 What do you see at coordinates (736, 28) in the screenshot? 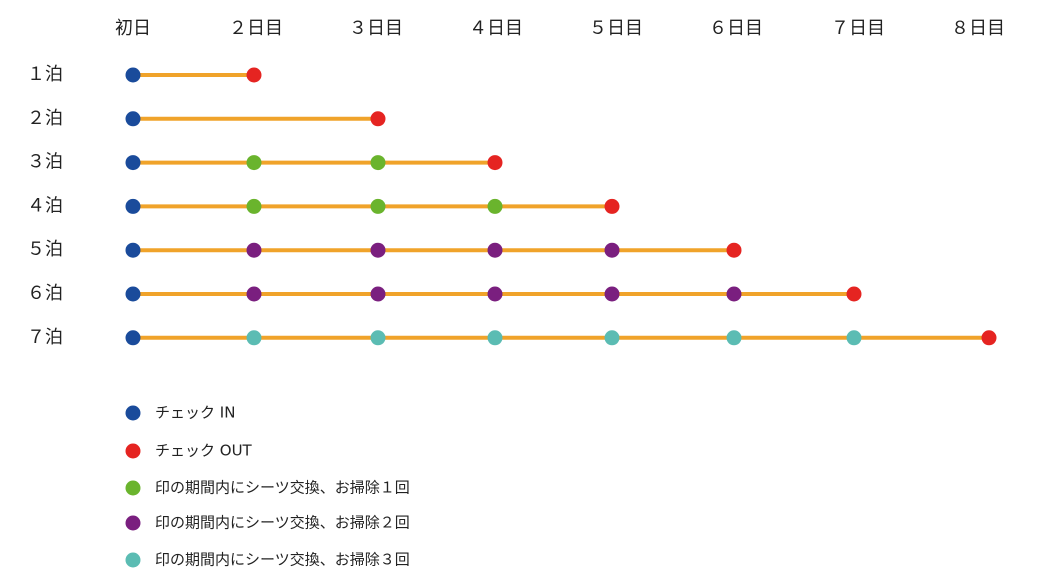
I see `day-header: ６日目` at bounding box center [736, 28].